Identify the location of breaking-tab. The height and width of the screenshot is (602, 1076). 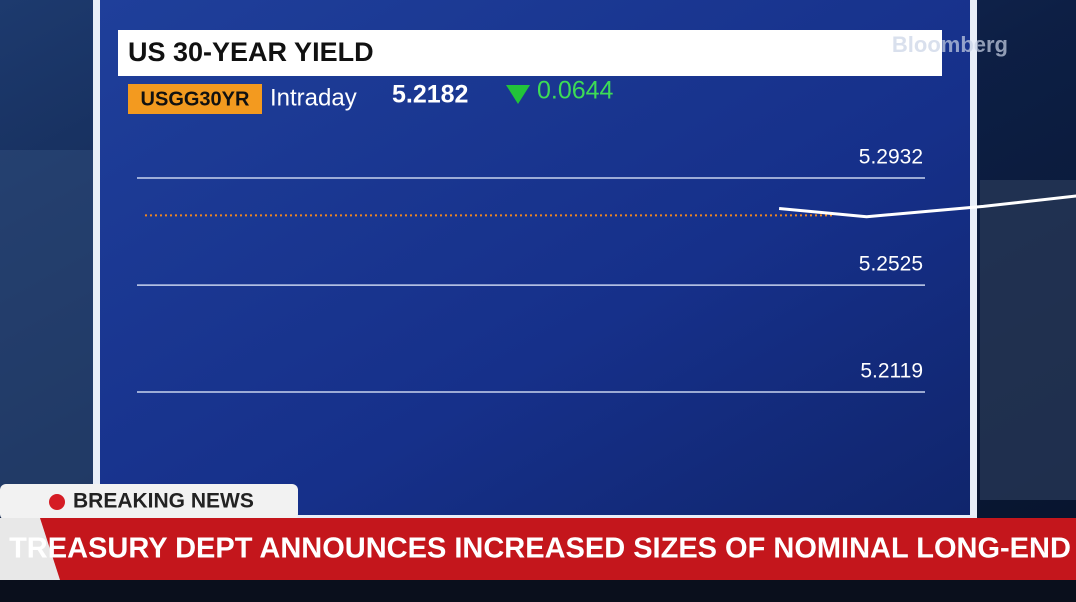
(149, 502).